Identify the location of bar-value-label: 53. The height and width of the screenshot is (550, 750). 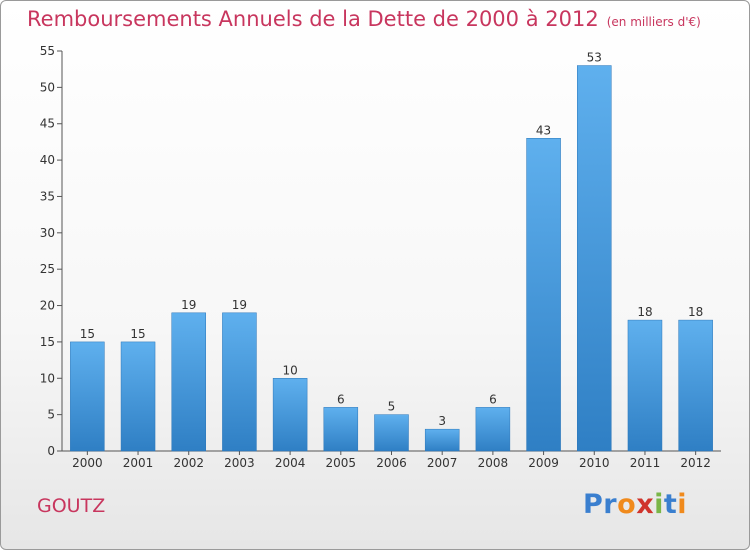
(594, 58).